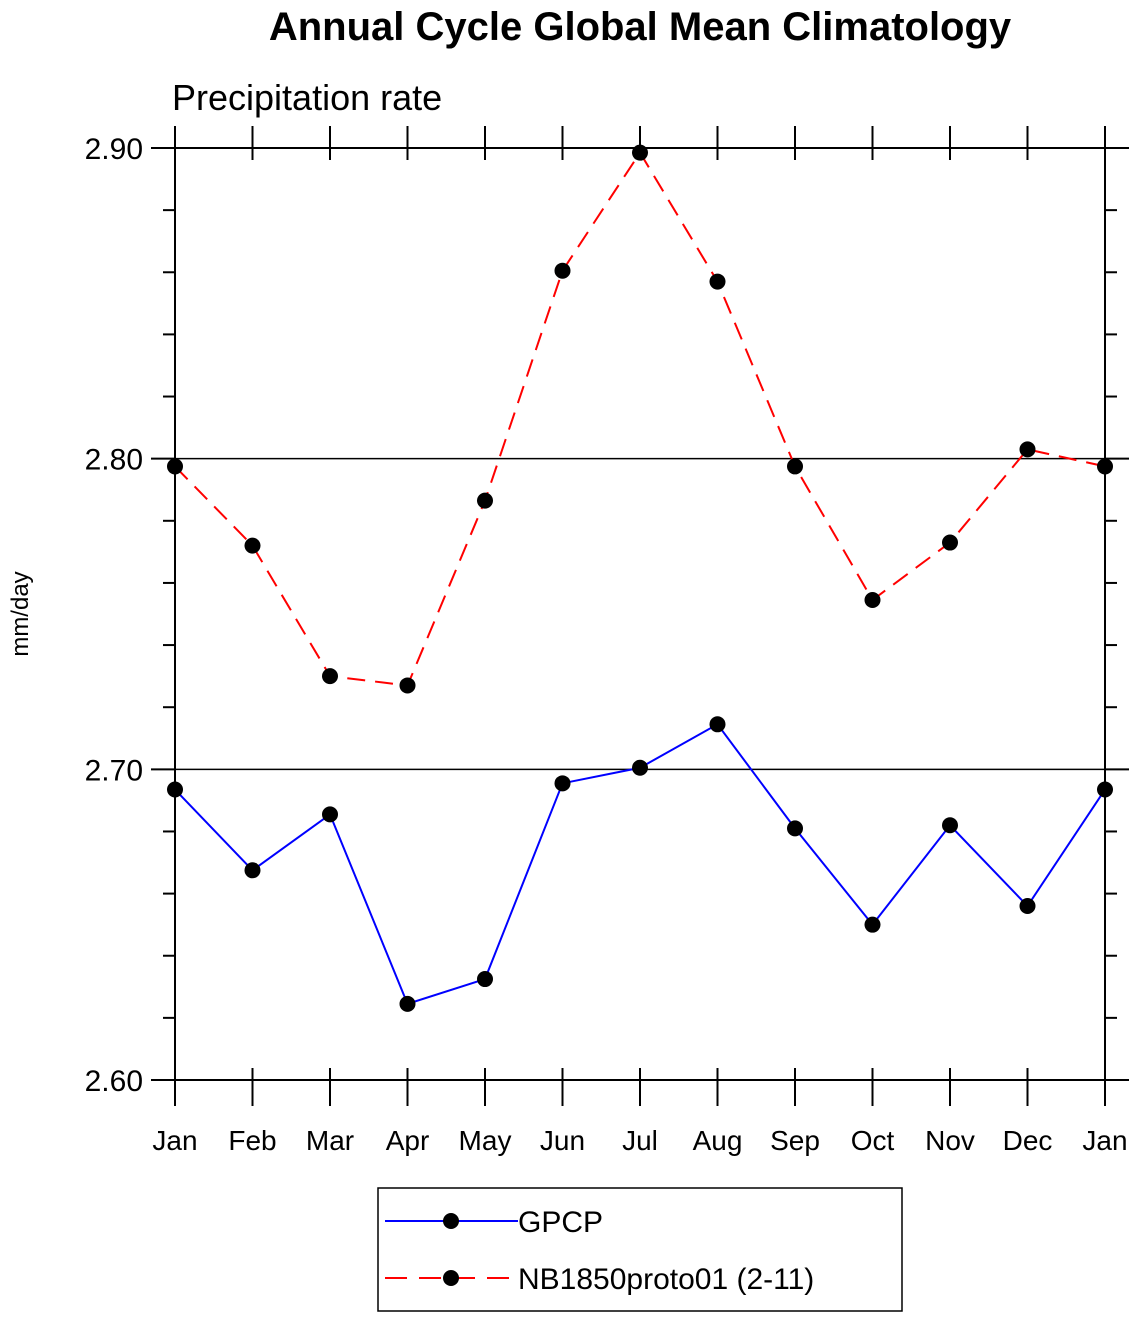  Describe the element at coordinates (114, 460) in the screenshot. I see `y-tick-label: 2.80` at that location.